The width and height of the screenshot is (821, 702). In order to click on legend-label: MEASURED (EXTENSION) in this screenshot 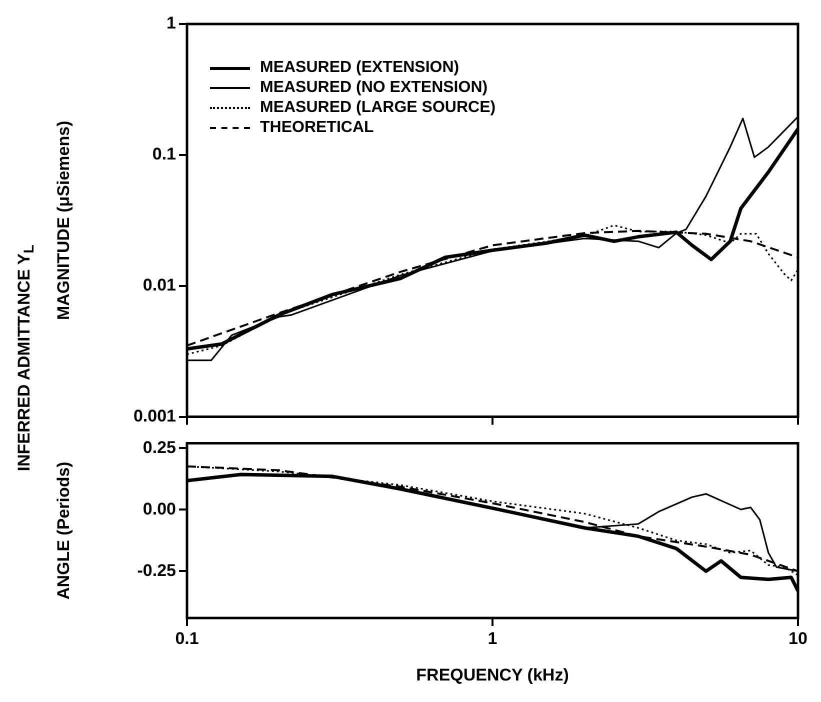, I will do `click(360, 68)`.